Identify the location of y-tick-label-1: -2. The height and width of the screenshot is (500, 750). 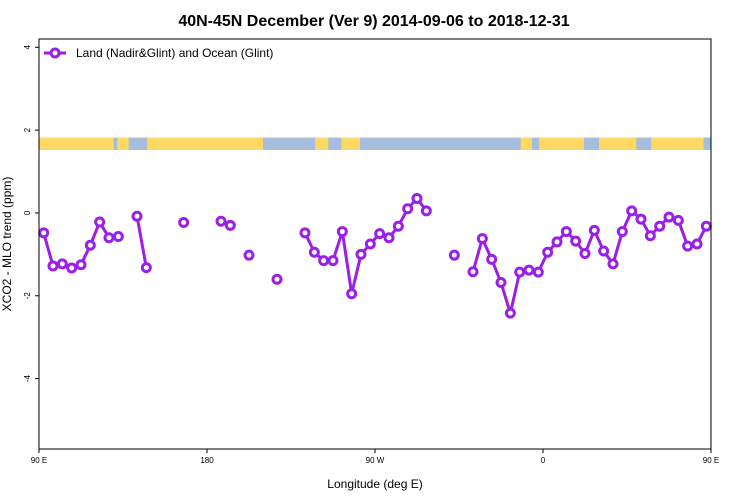
(27, 296).